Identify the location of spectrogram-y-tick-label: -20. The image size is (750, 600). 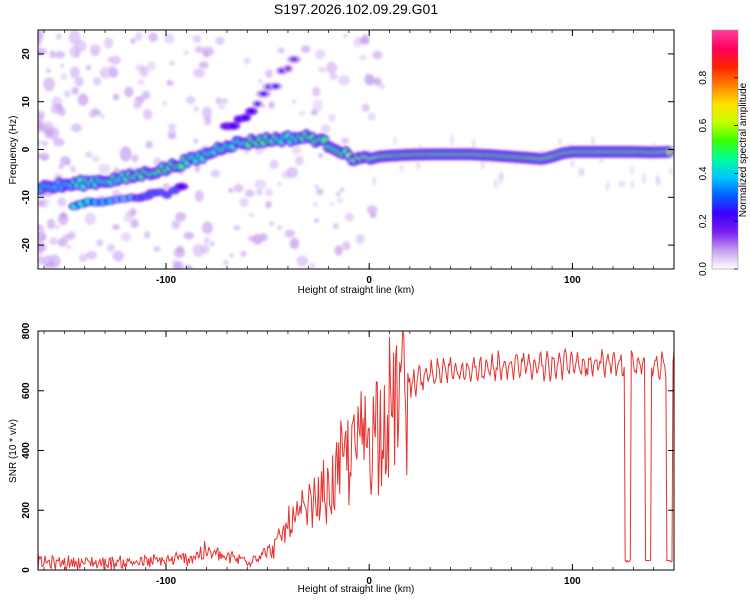
(26, 244).